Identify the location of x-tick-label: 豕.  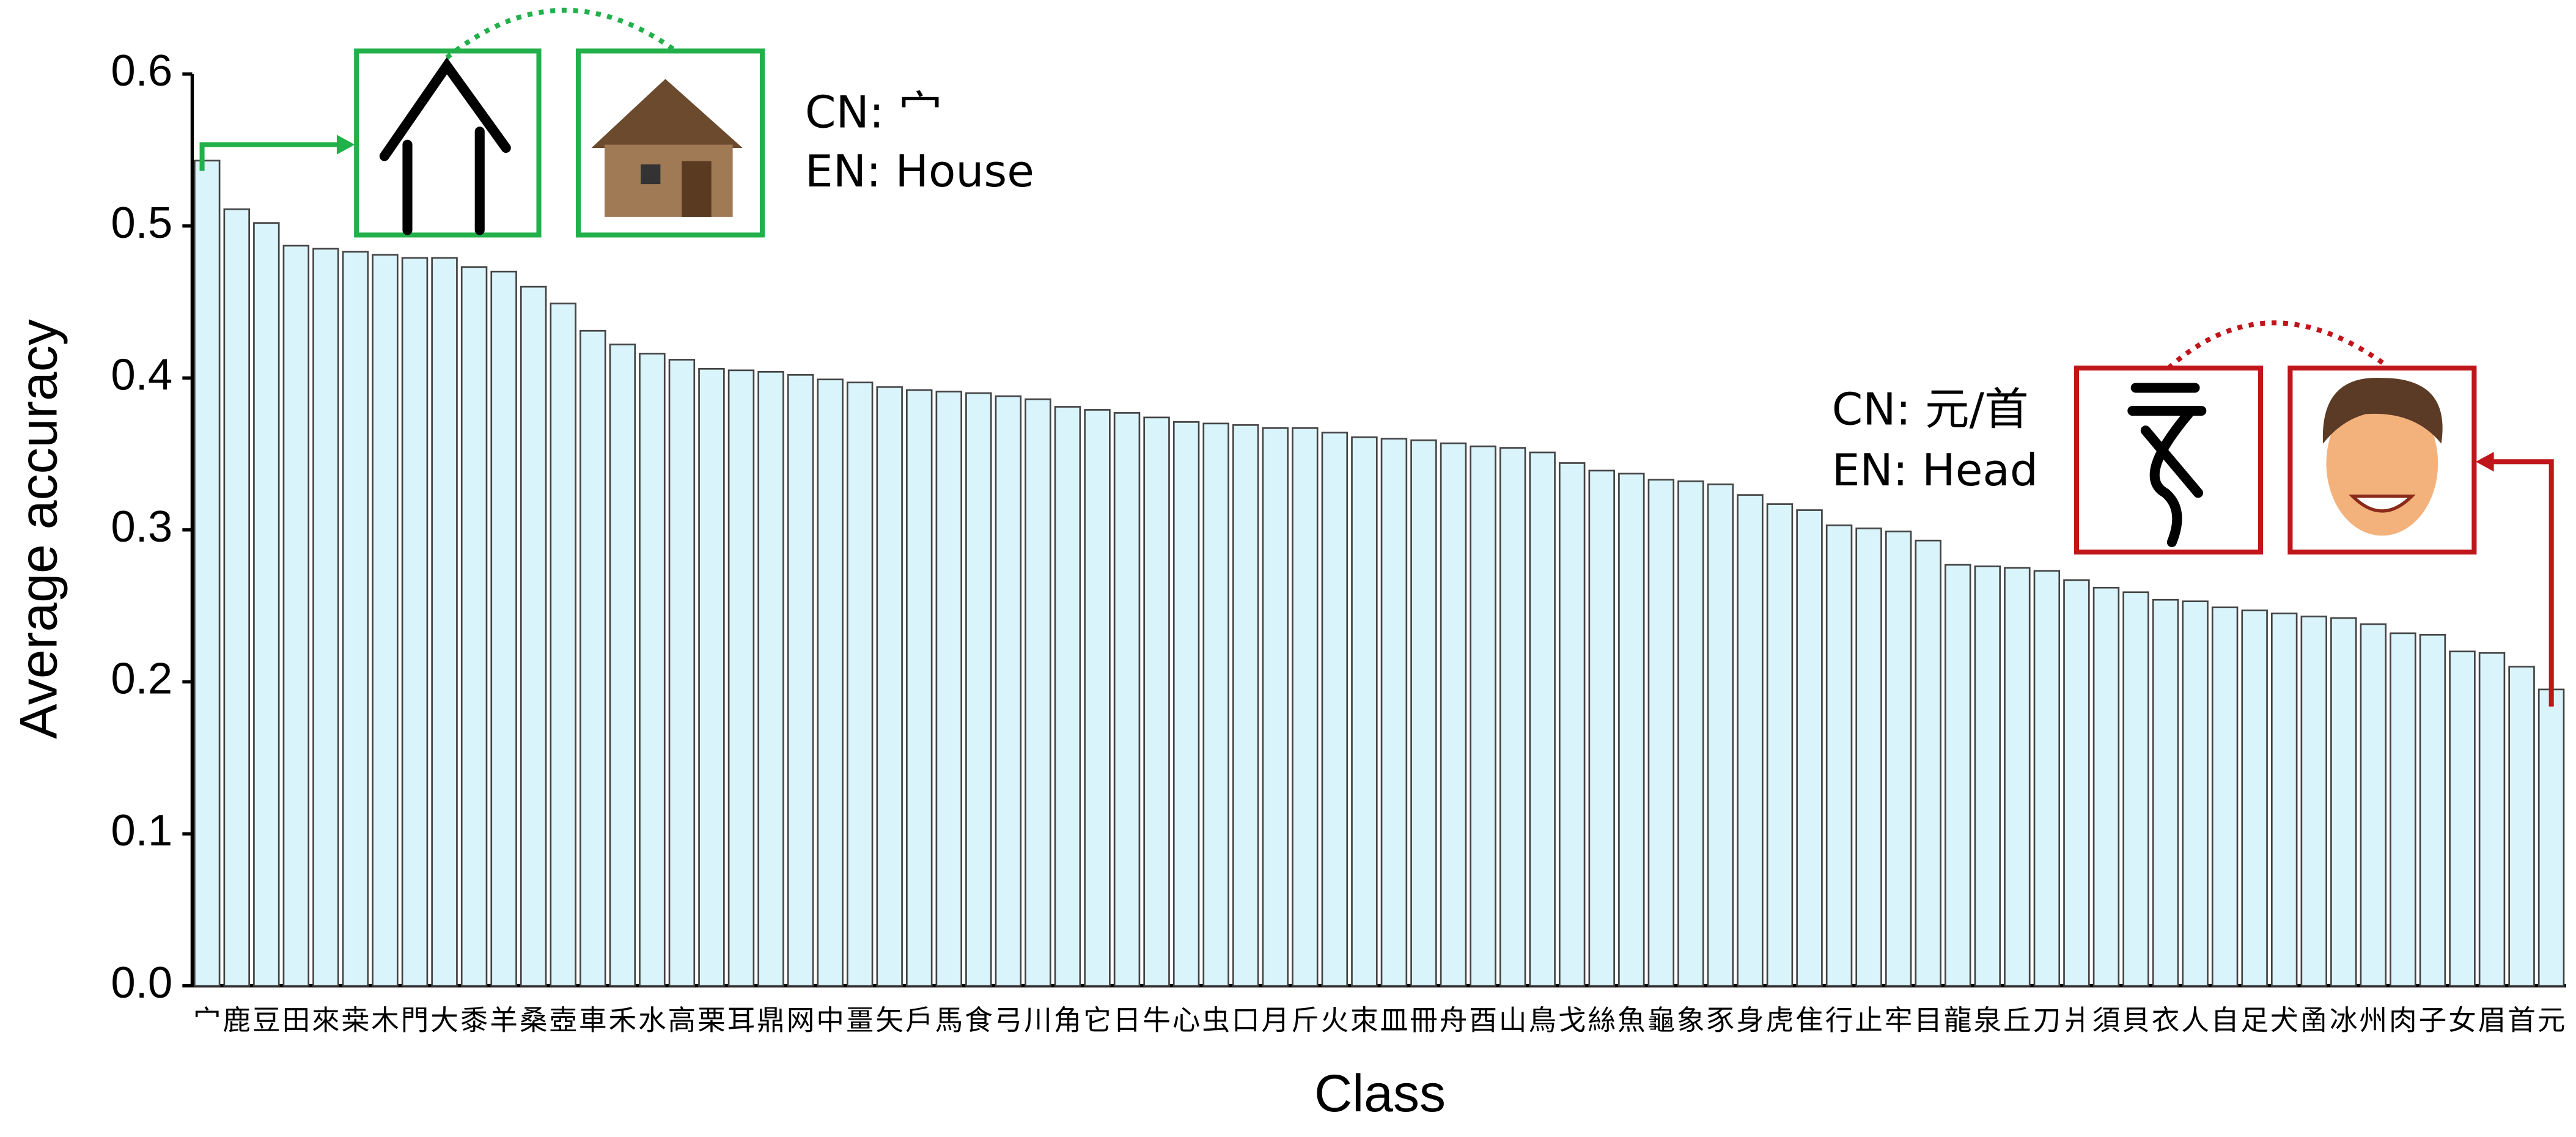
(1721, 1020).